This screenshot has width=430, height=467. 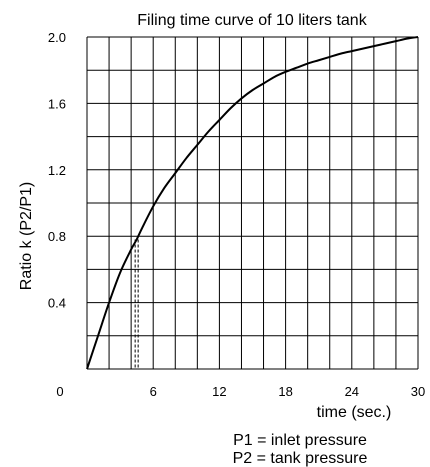 I want to click on x-tick-label: 12, so click(x=219, y=391).